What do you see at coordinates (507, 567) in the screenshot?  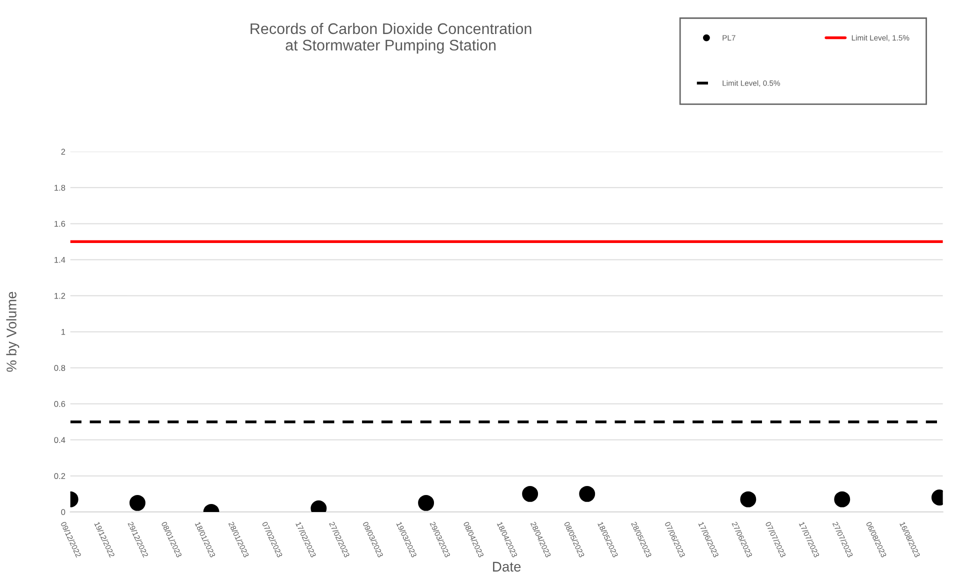 I see `x-axis-title: Date` at bounding box center [507, 567].